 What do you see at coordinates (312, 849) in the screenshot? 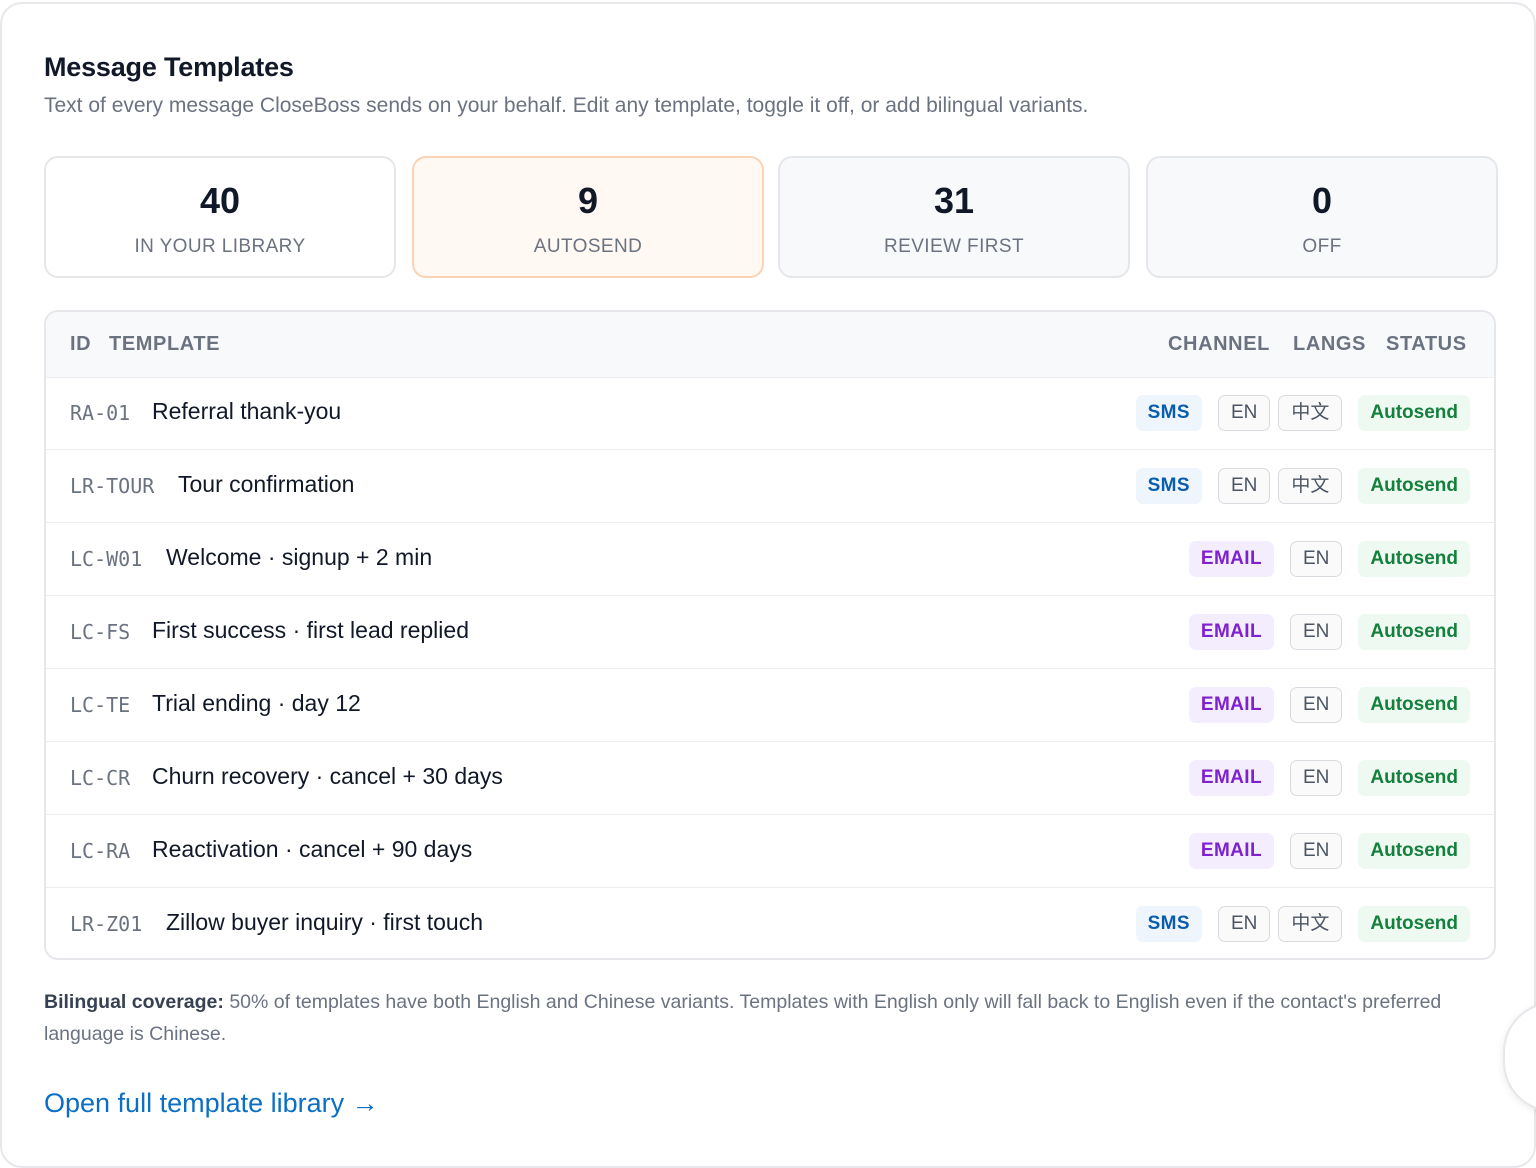
I see `template-name: Reactivation · cancel + 90 days` at bounding box center [312, 849].